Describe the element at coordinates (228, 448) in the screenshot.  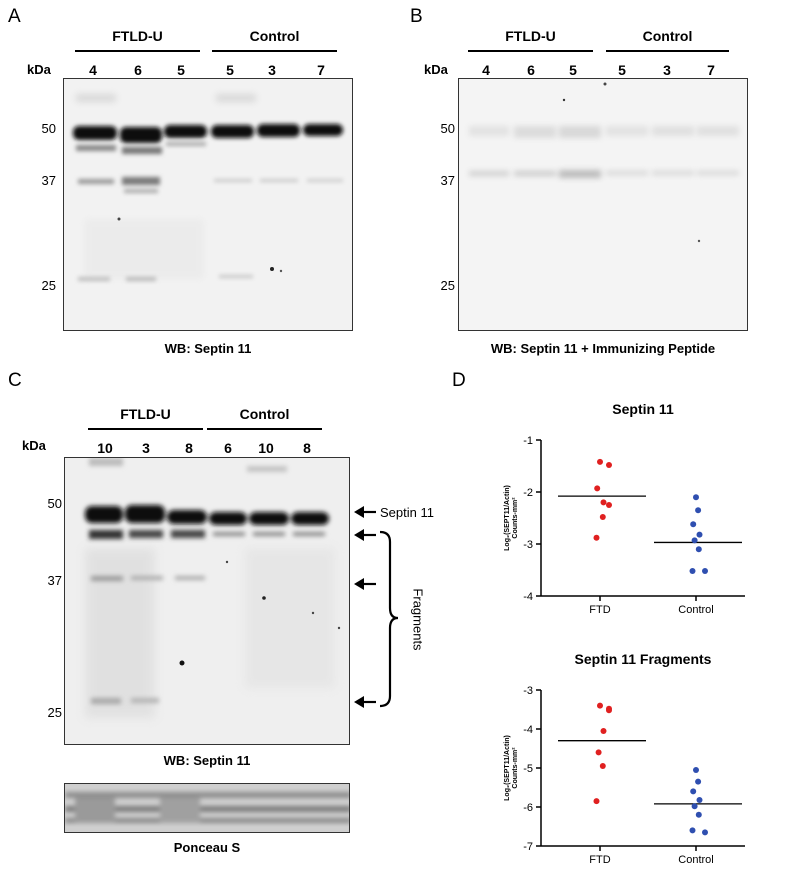
I see `panel-c-lane-4: 6` at that location.